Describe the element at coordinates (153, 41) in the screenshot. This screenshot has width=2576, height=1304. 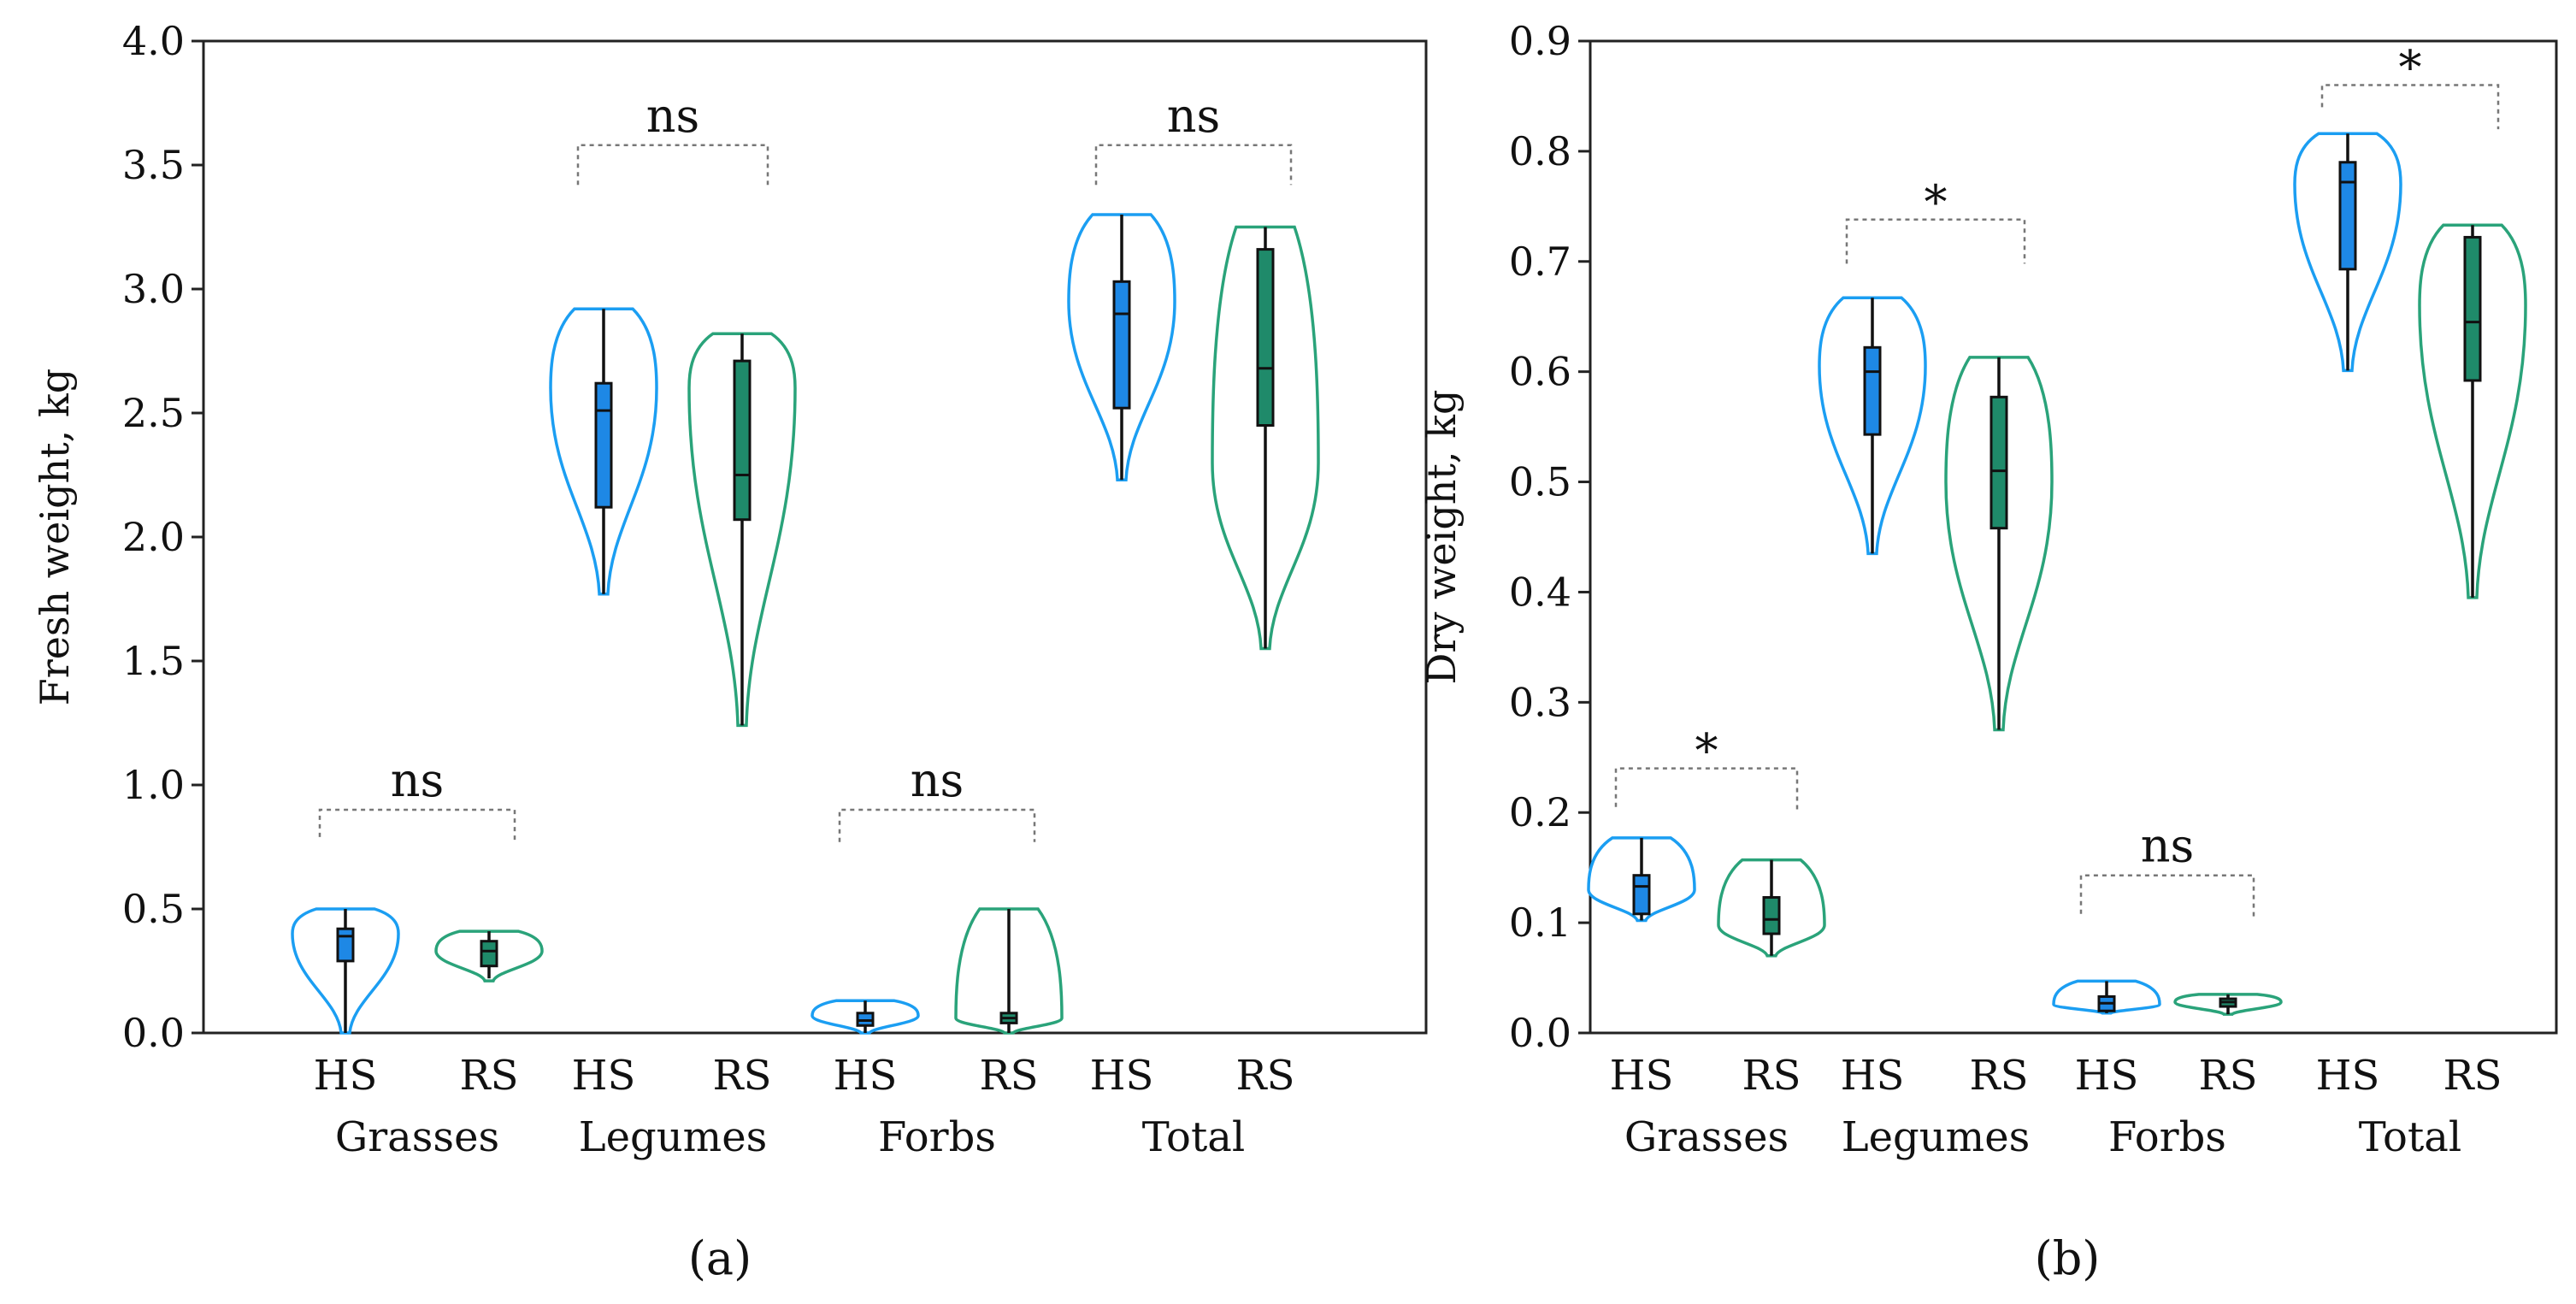
I see `y-tick-label: 4.0` at that location.